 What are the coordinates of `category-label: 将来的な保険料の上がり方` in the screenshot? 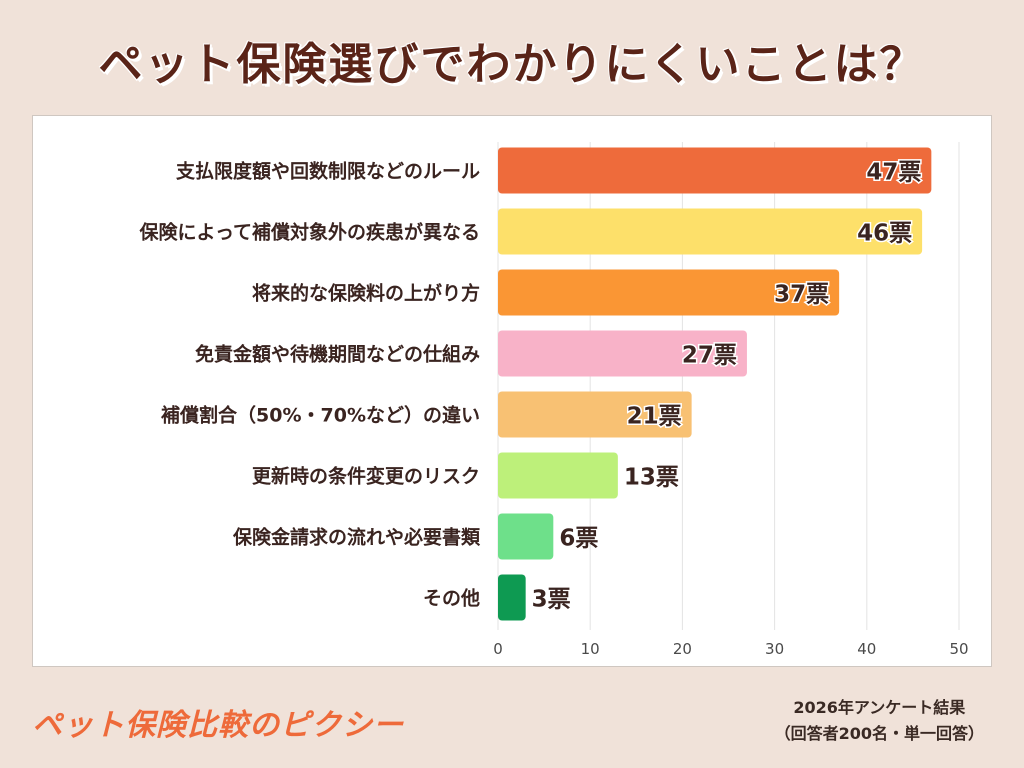 It's located at (366, 293).